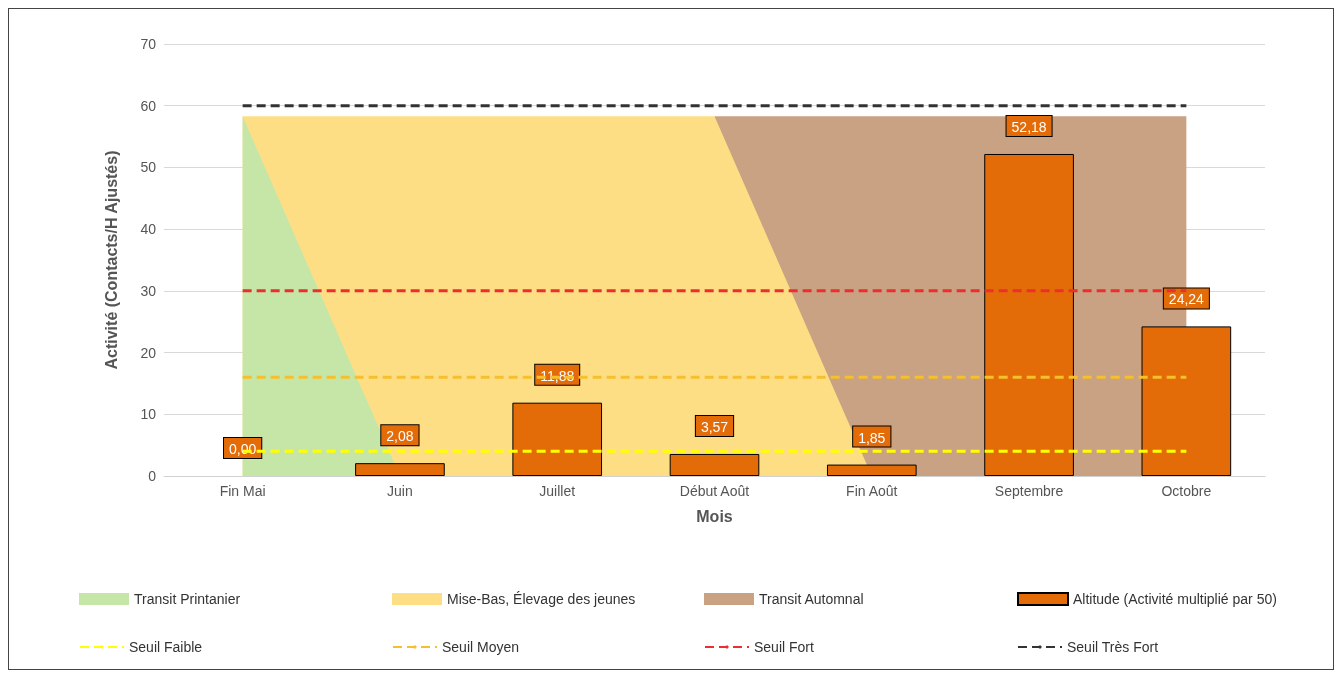 This screenshot has height=681, width=1344. I want to click on x-tick-label: Juin, so click(400, 491).